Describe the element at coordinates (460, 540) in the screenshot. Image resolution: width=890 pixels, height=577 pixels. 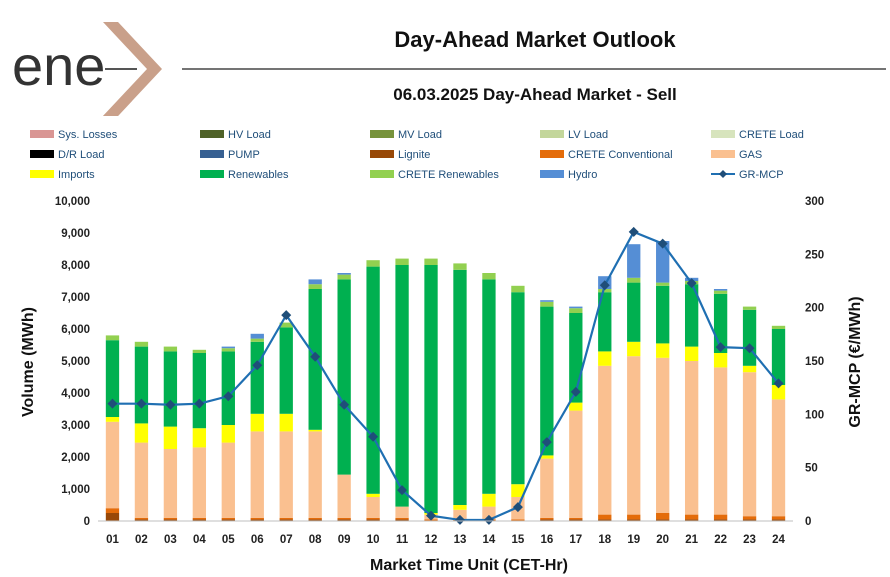
I see `x-tick-label: 13` at that location.